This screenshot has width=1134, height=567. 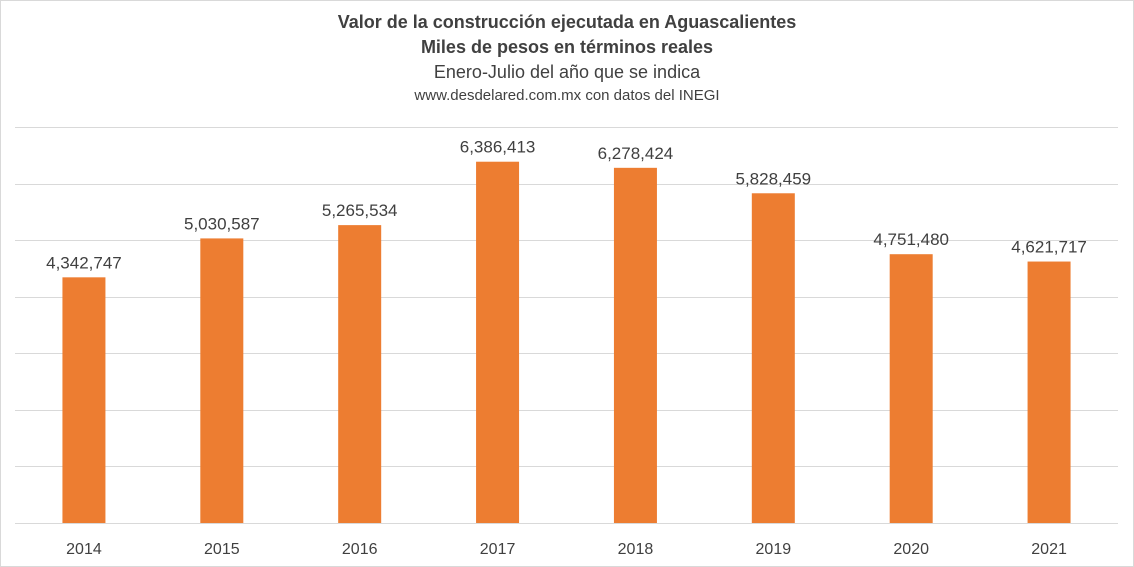 I want to click on x-tick-label-2021: 2021, so click(x=1049, y=549).